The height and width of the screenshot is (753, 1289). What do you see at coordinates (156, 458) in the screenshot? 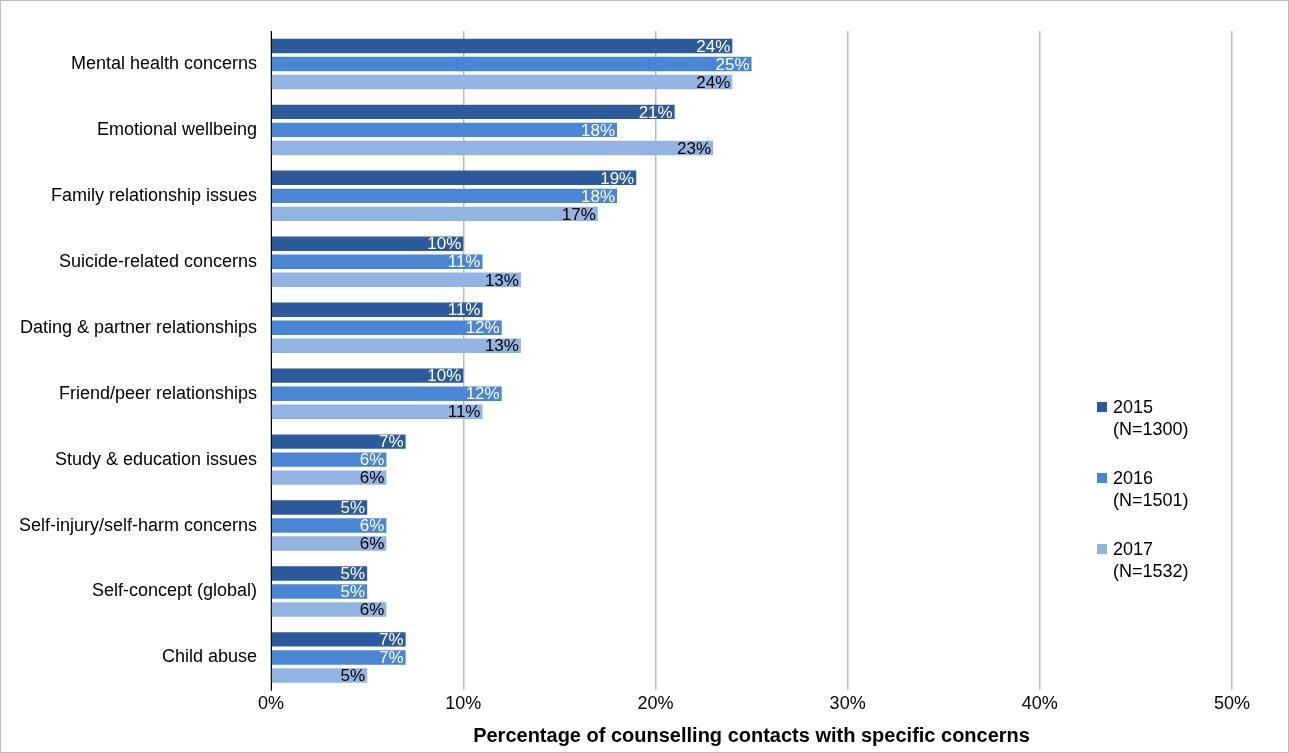
I see `y-tick-label: Study & education issues` at bounding box center [156, 458].